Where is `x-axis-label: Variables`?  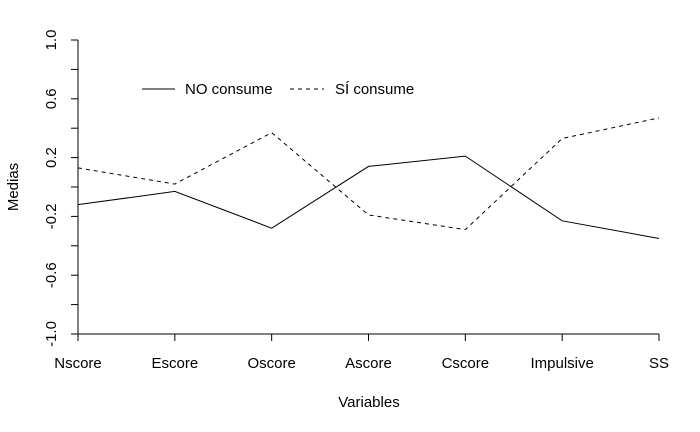 x-axis-label: Variables is located at coordinates (368, 402).